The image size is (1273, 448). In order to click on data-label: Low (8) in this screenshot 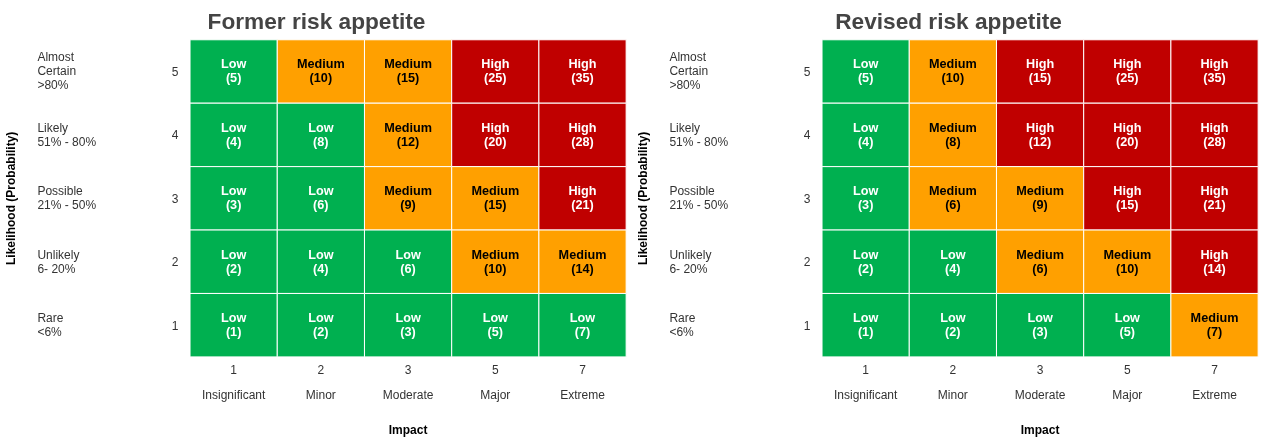, I will do `click(321, 134)`.